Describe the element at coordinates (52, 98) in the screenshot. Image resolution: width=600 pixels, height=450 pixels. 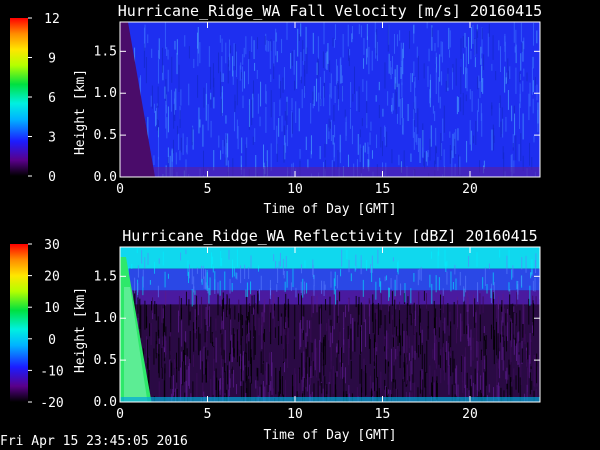
I see `colorbar-tick-label: 6` at that location.